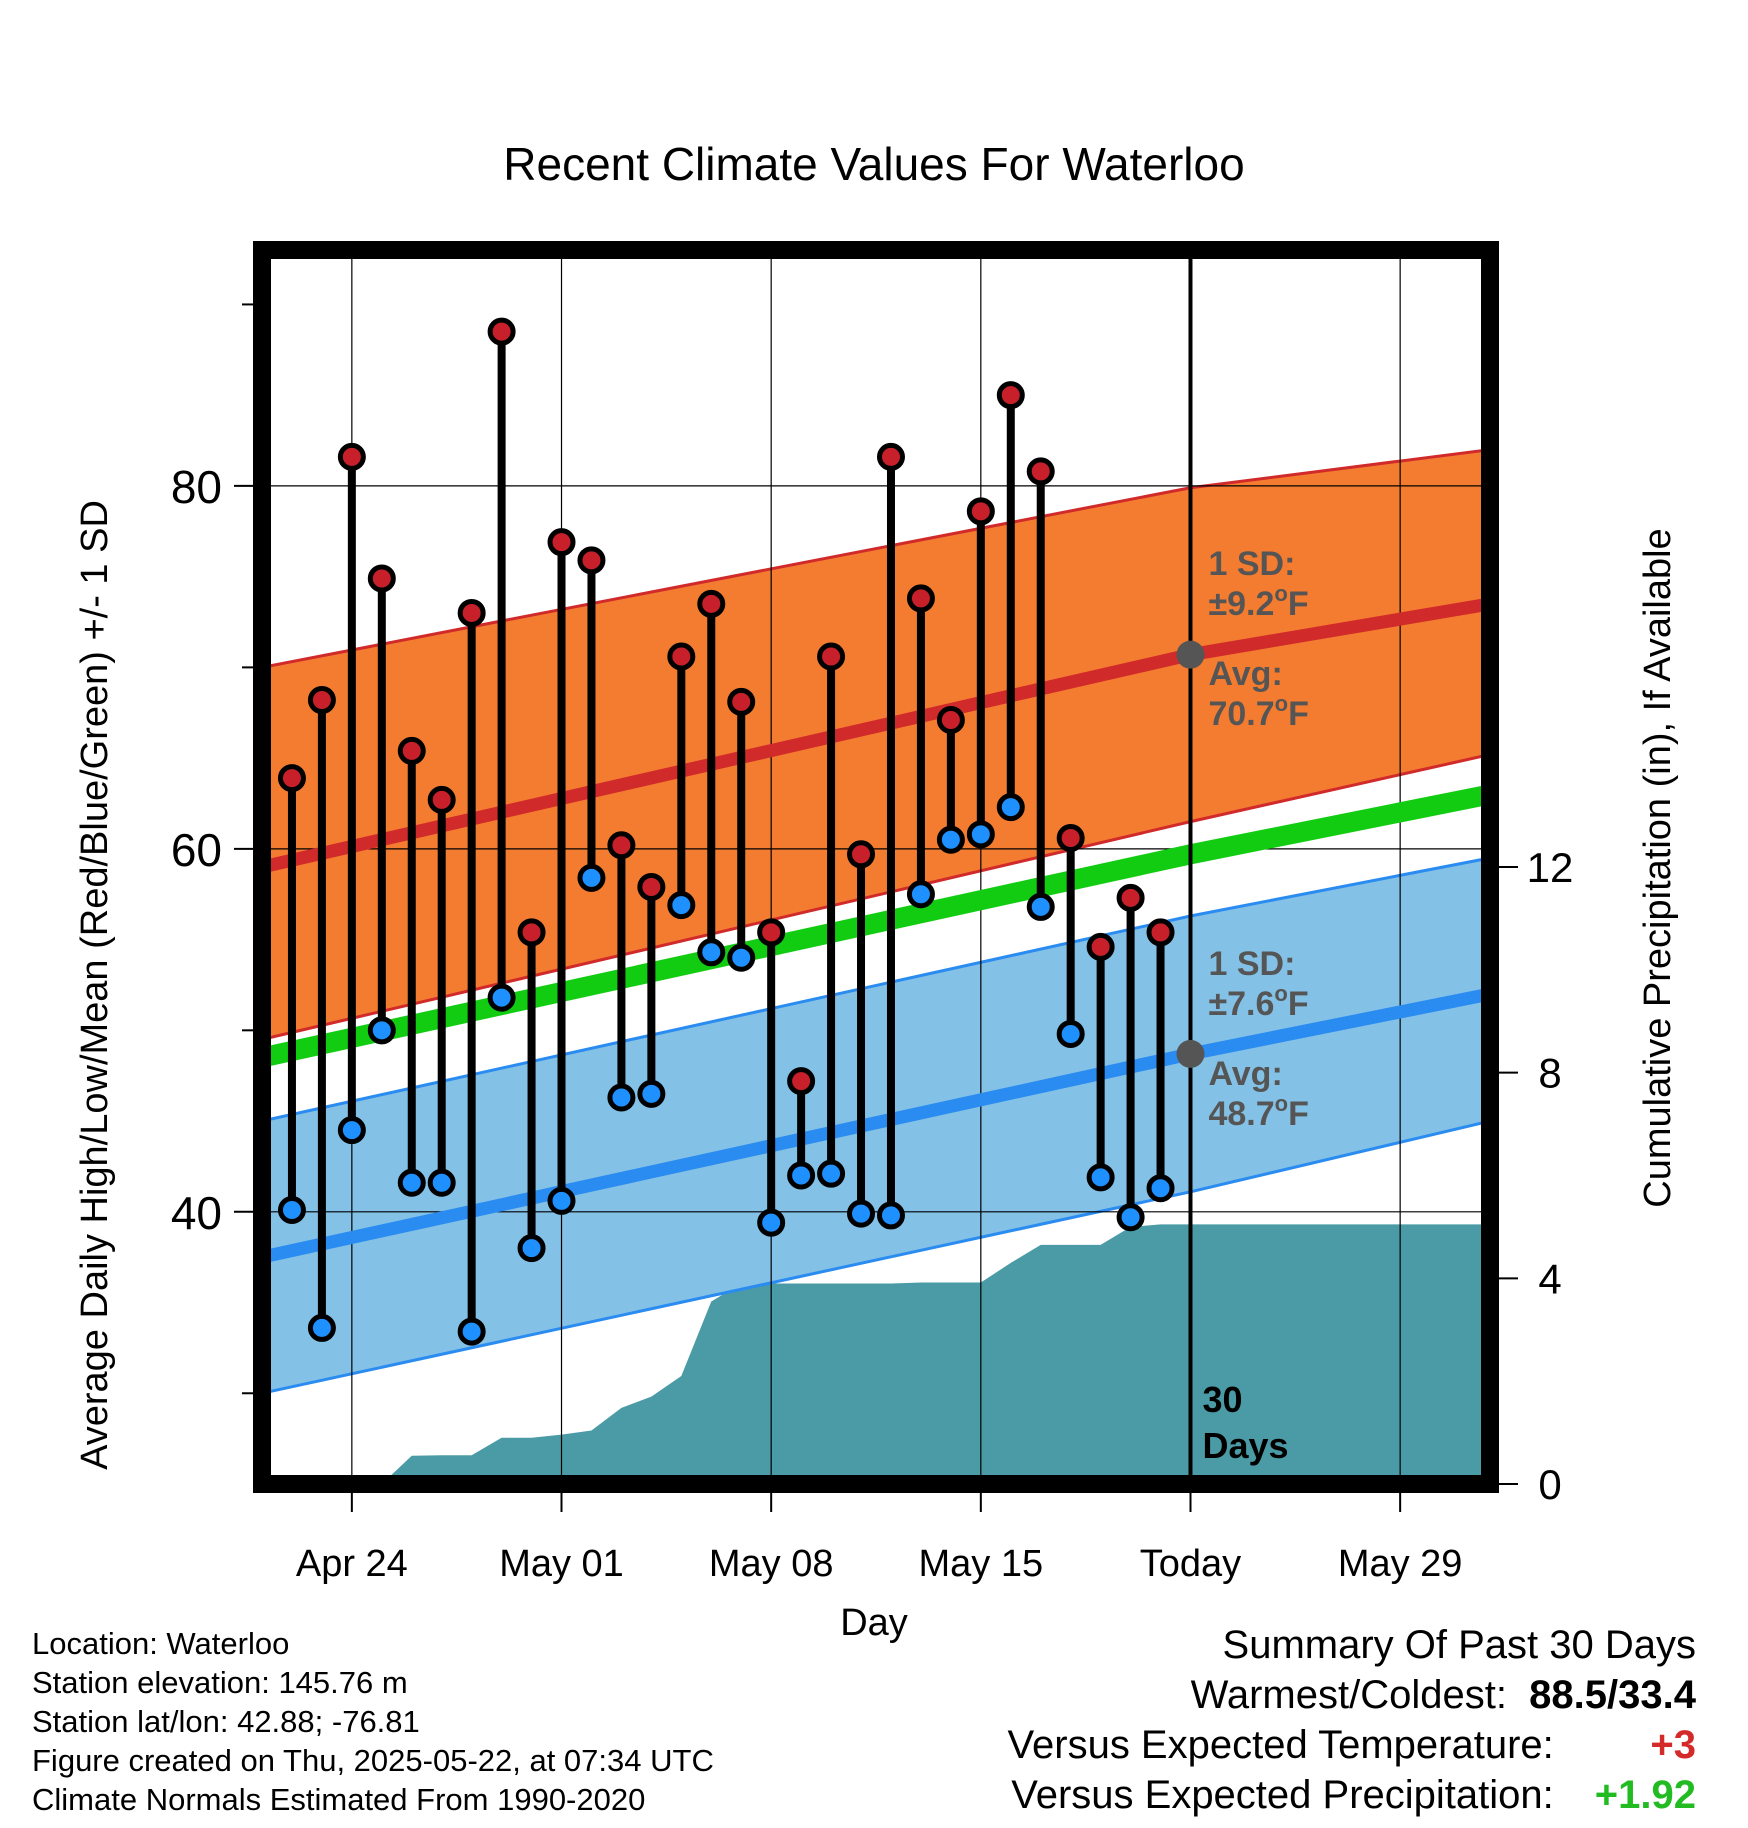  I want to click on today-days-label-line-0: 30, so click(1222, 1399).